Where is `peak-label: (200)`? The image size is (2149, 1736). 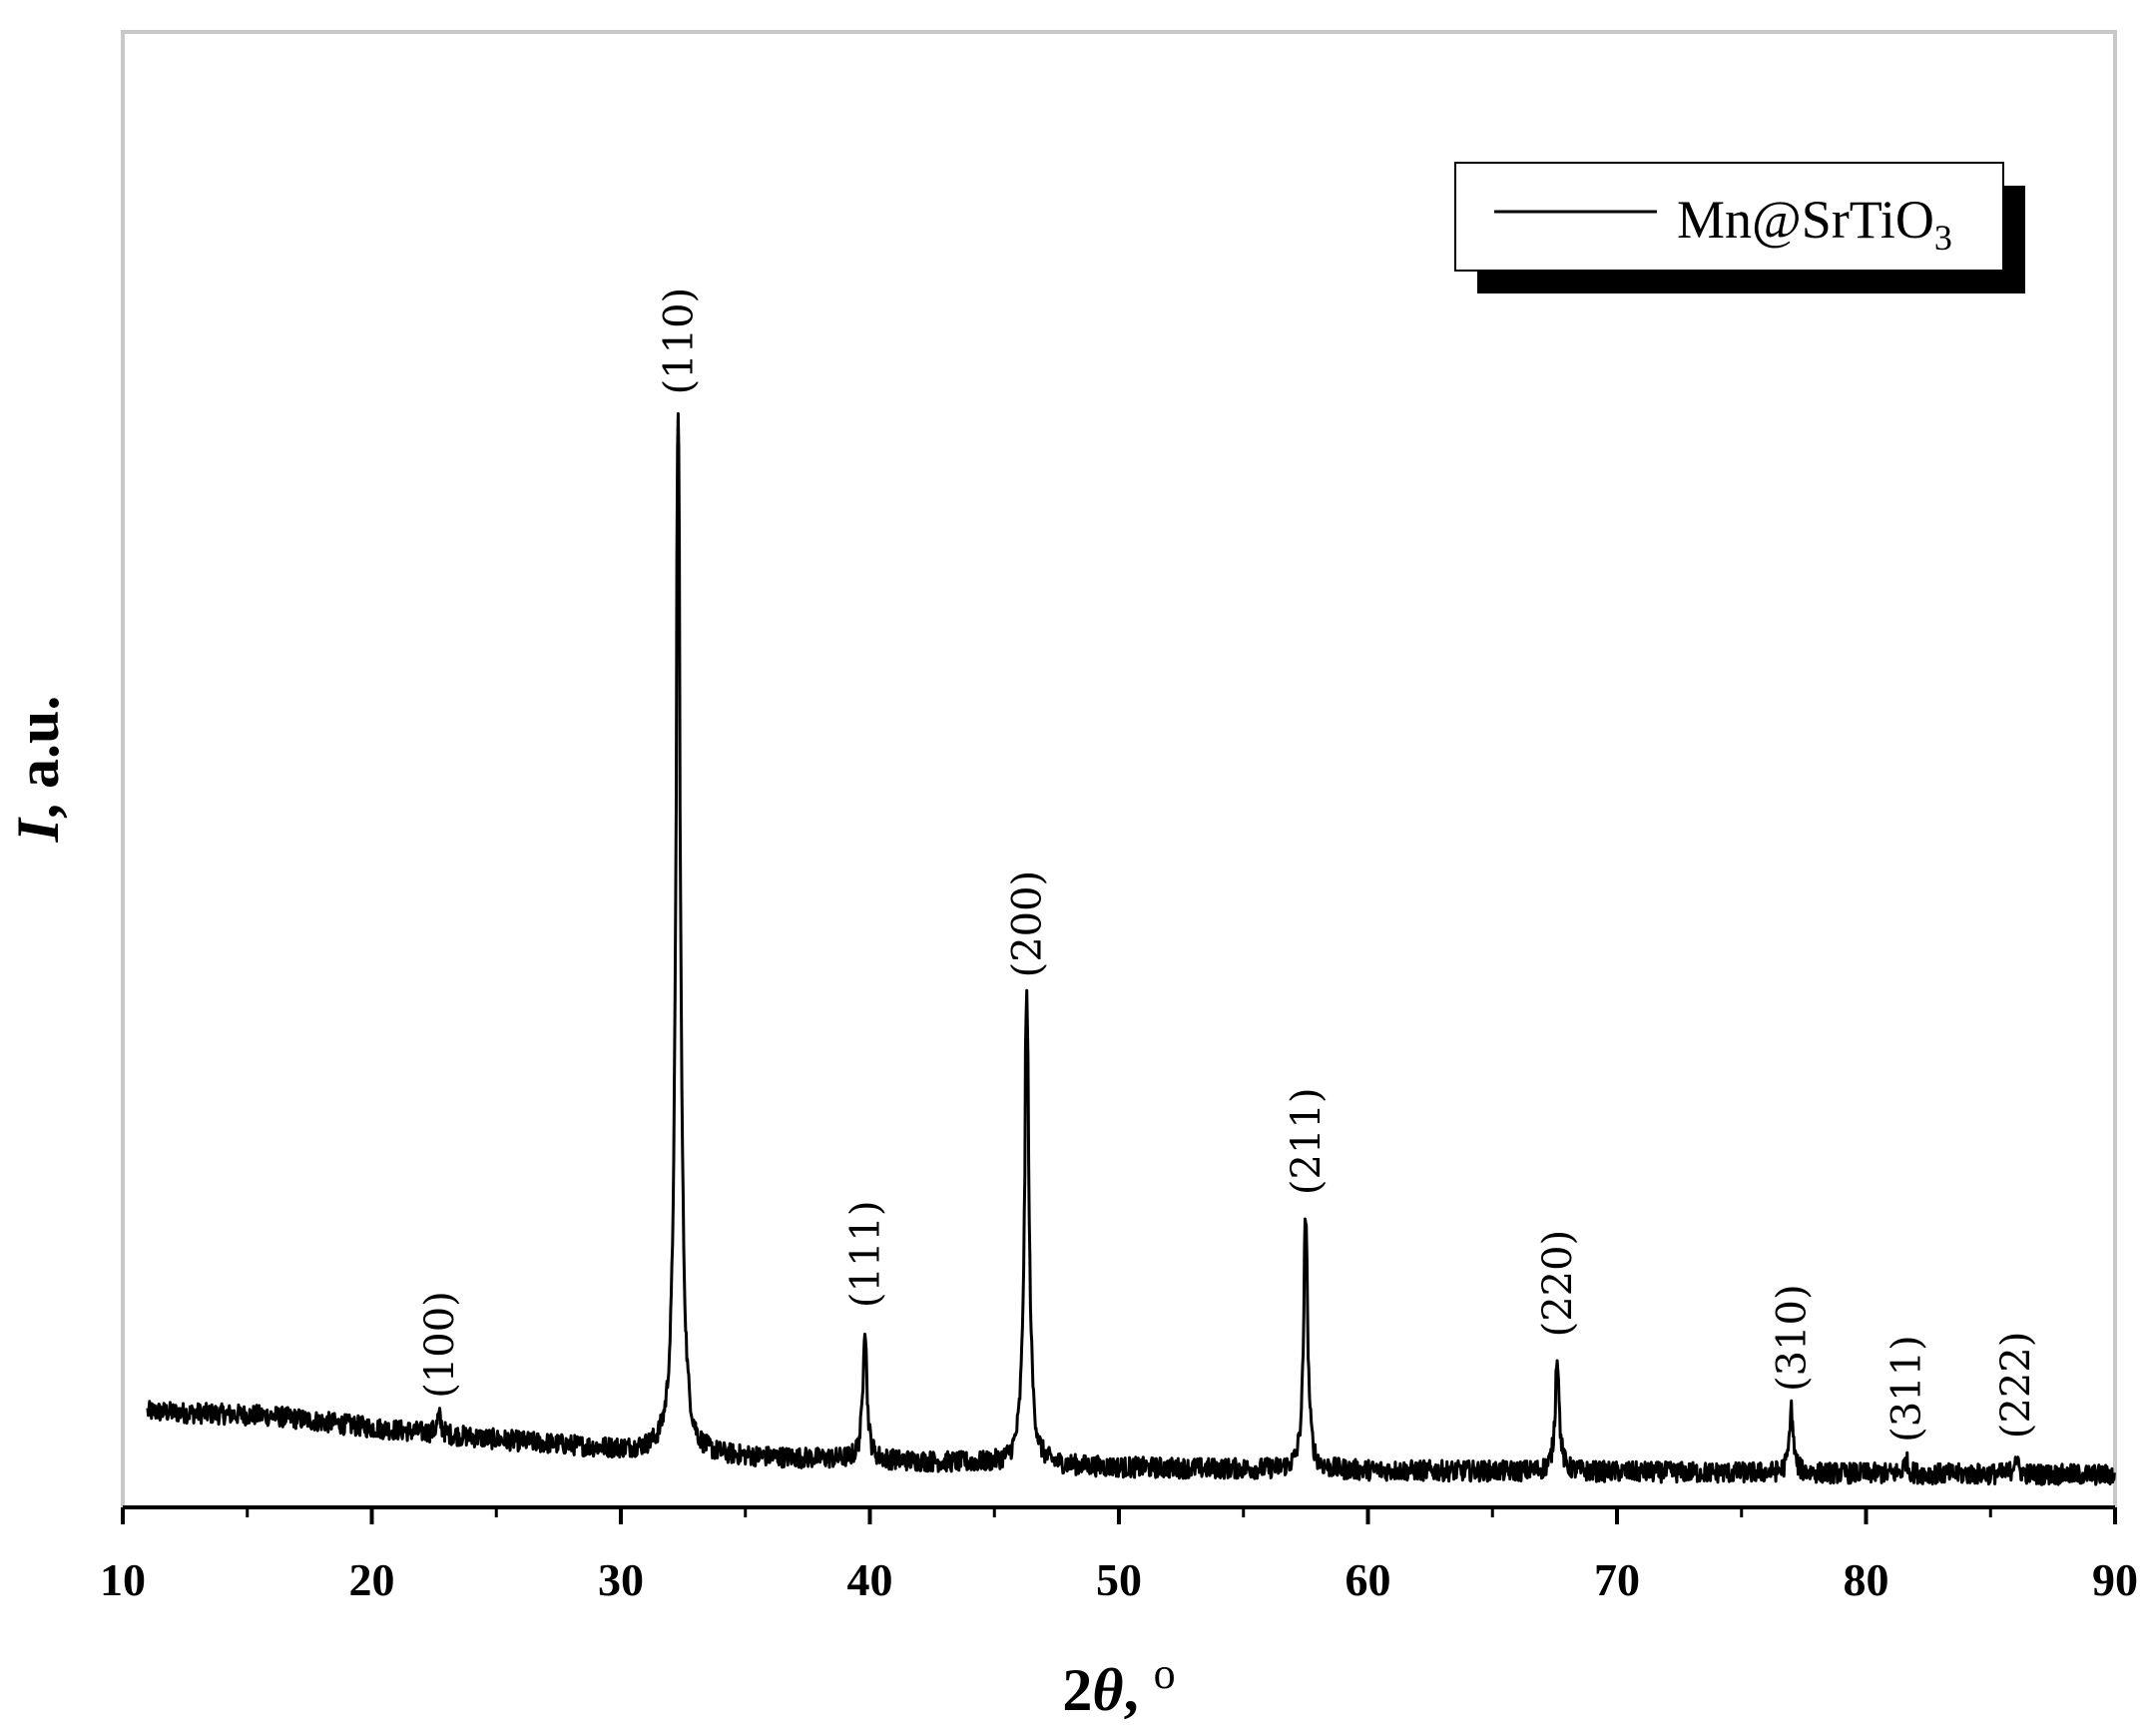
peak-label: (200) is located at coordinates (1028, 924).